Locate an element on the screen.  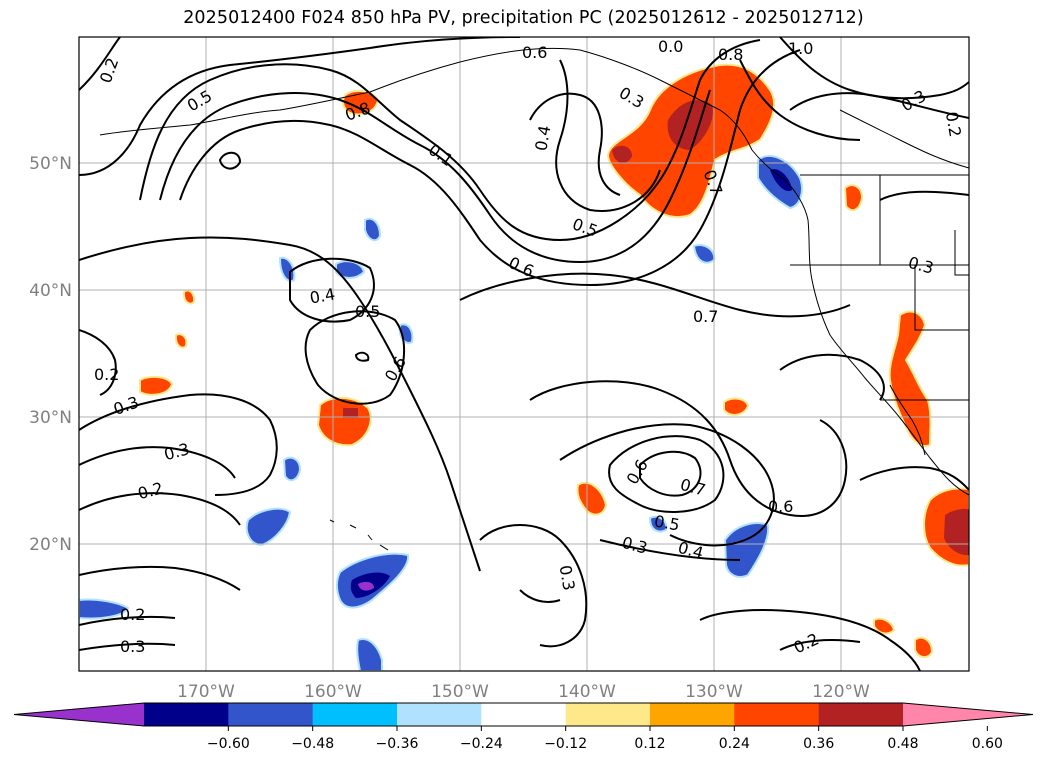
bc-coast is located at coordinates (791, 242).